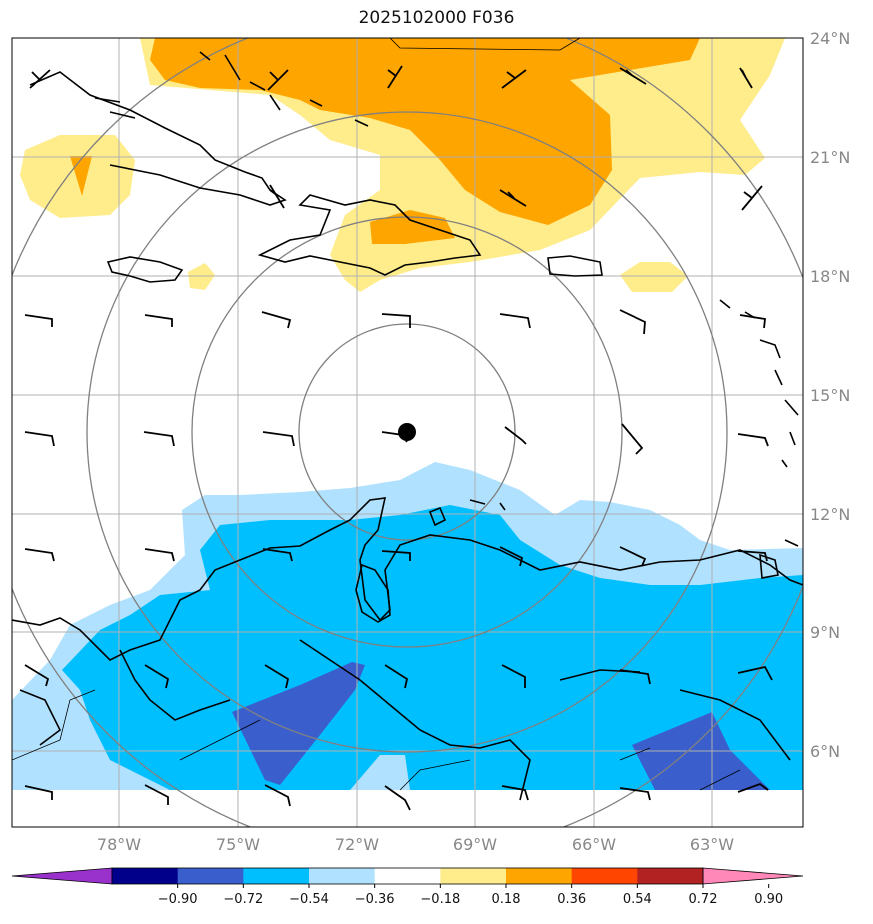  Describe the element at coordinates (594, 844) in the screenshot. I see `lon-label: 66°W` at that location.